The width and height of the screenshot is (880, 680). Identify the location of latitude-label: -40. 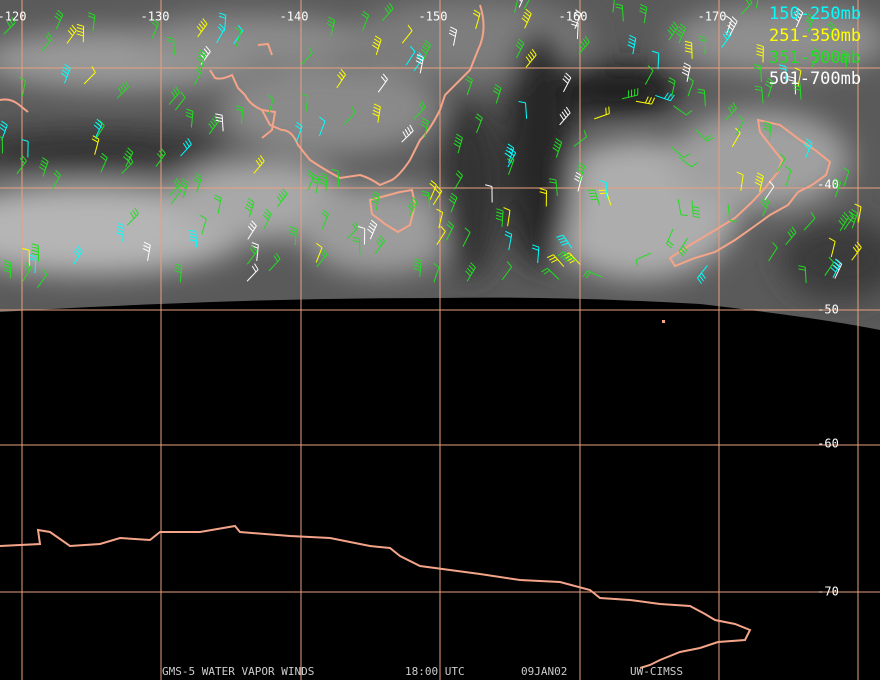
(828, 185).